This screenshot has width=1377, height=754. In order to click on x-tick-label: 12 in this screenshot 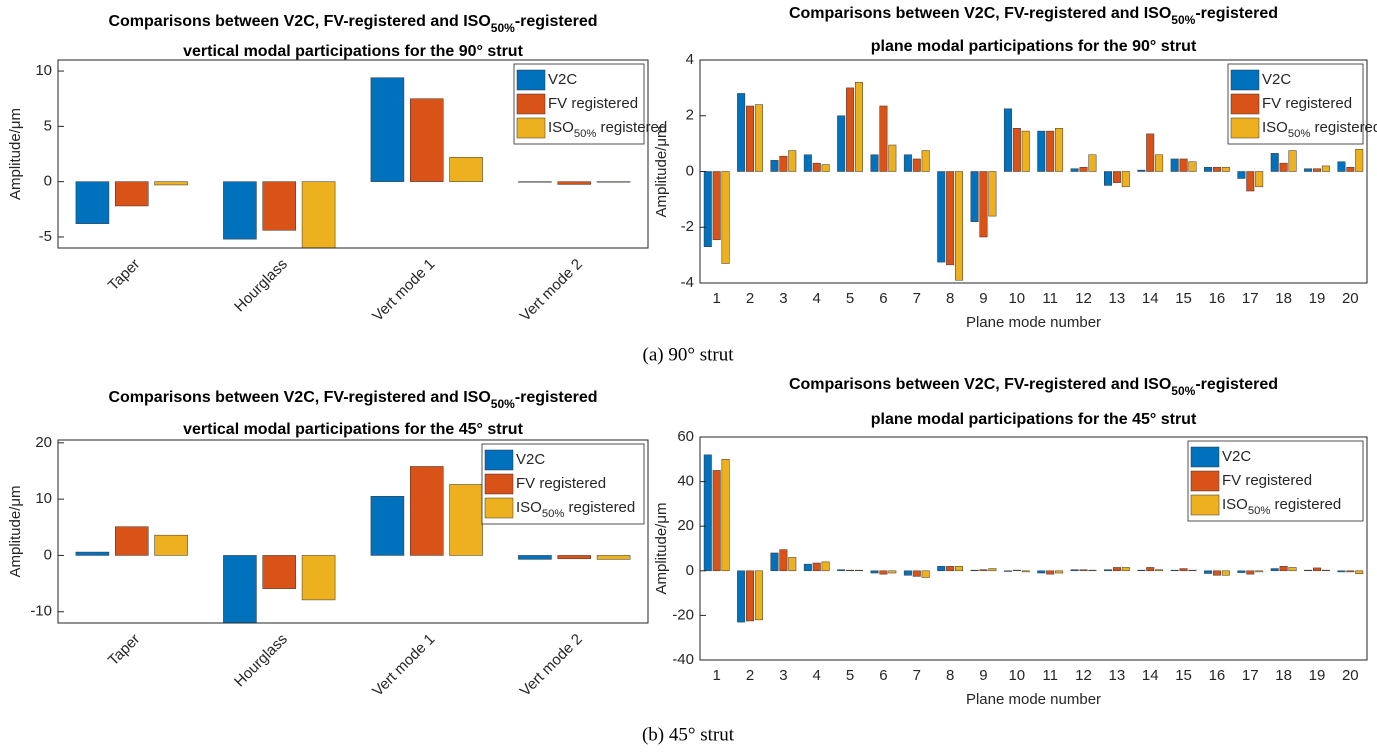, I will do `click(1083, 675)`.